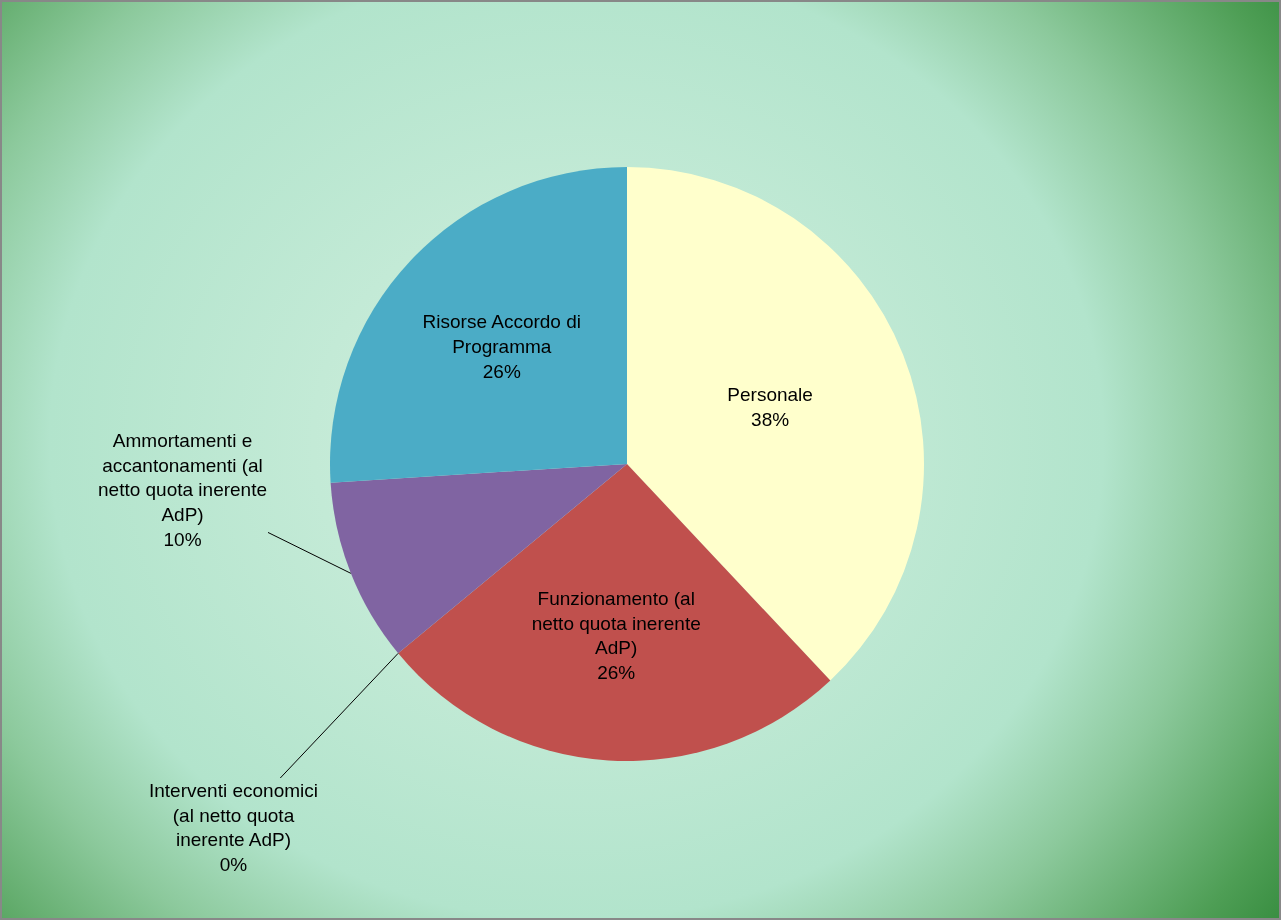 Image resolution: width=1281 pixels, height=920 pixels. I want to click on slice-label: Risorse Accordo di Programma, so click(501, 334).